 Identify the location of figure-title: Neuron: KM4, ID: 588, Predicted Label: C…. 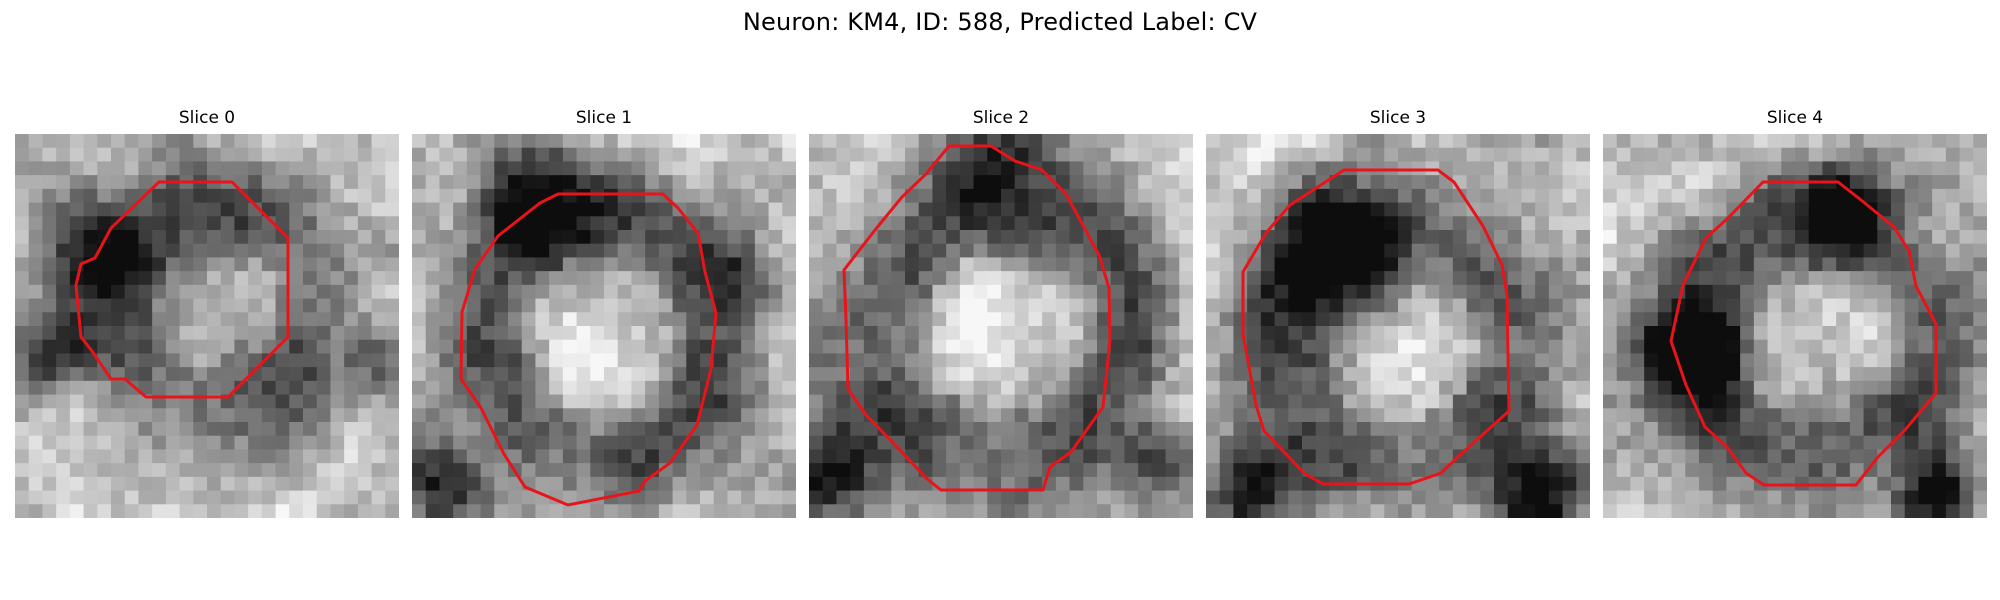
(1000, 22).